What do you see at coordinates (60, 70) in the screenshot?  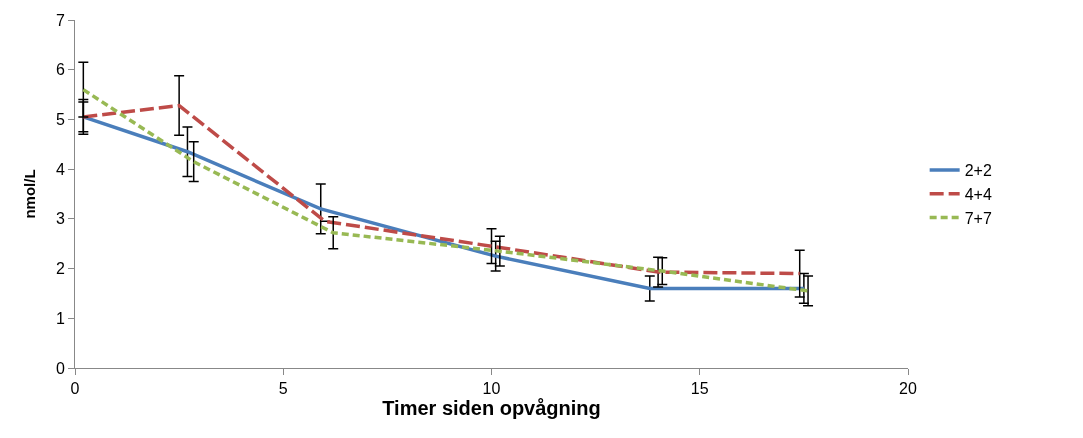 I see `y-tick-label: 6` at bounding box center [60, 70].